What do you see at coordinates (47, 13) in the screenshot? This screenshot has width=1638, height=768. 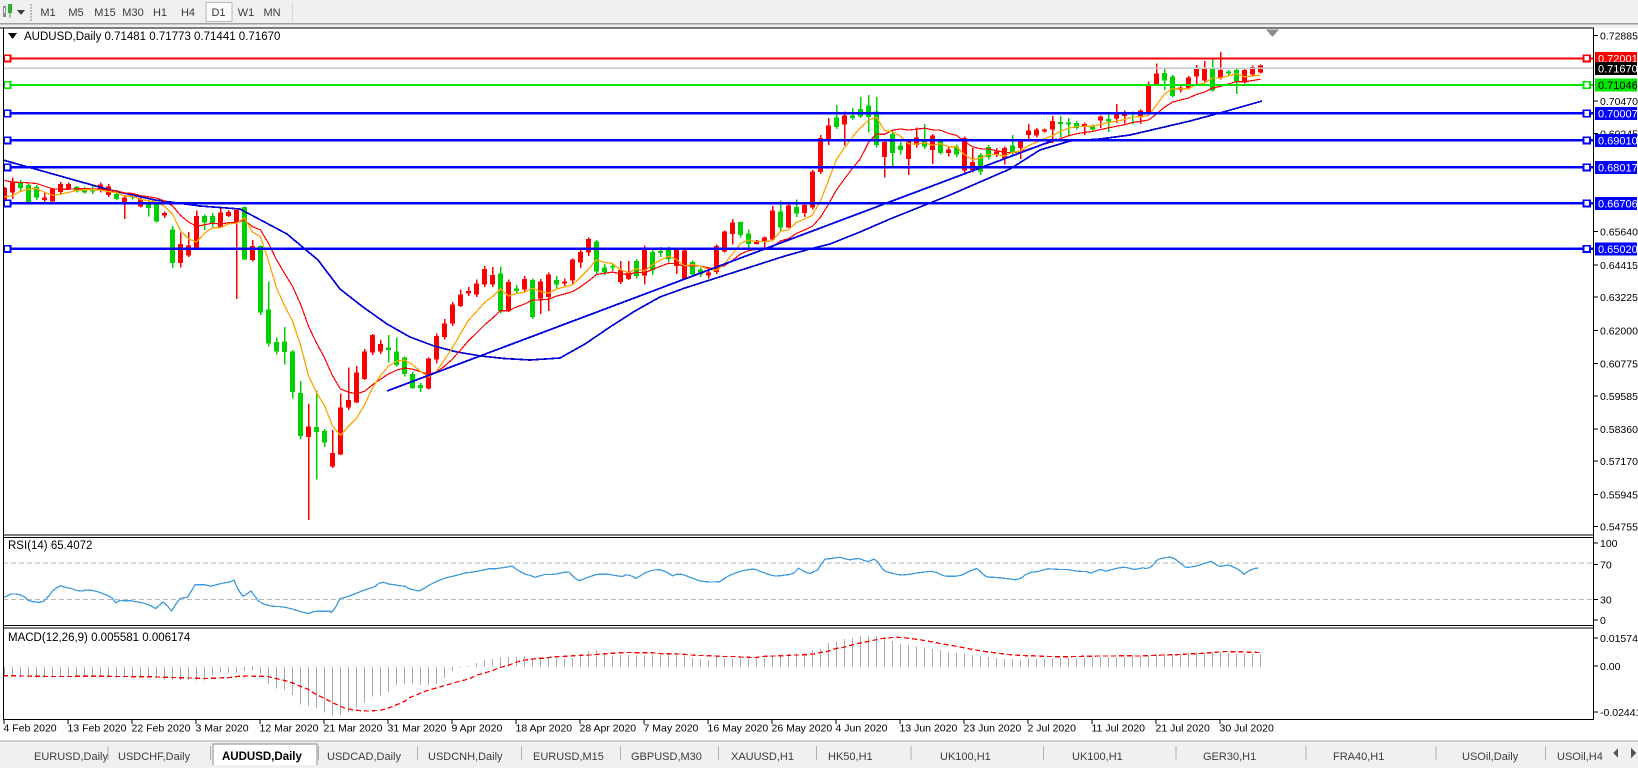 I see `svg-text: M1` at bounding box center [47, 13].